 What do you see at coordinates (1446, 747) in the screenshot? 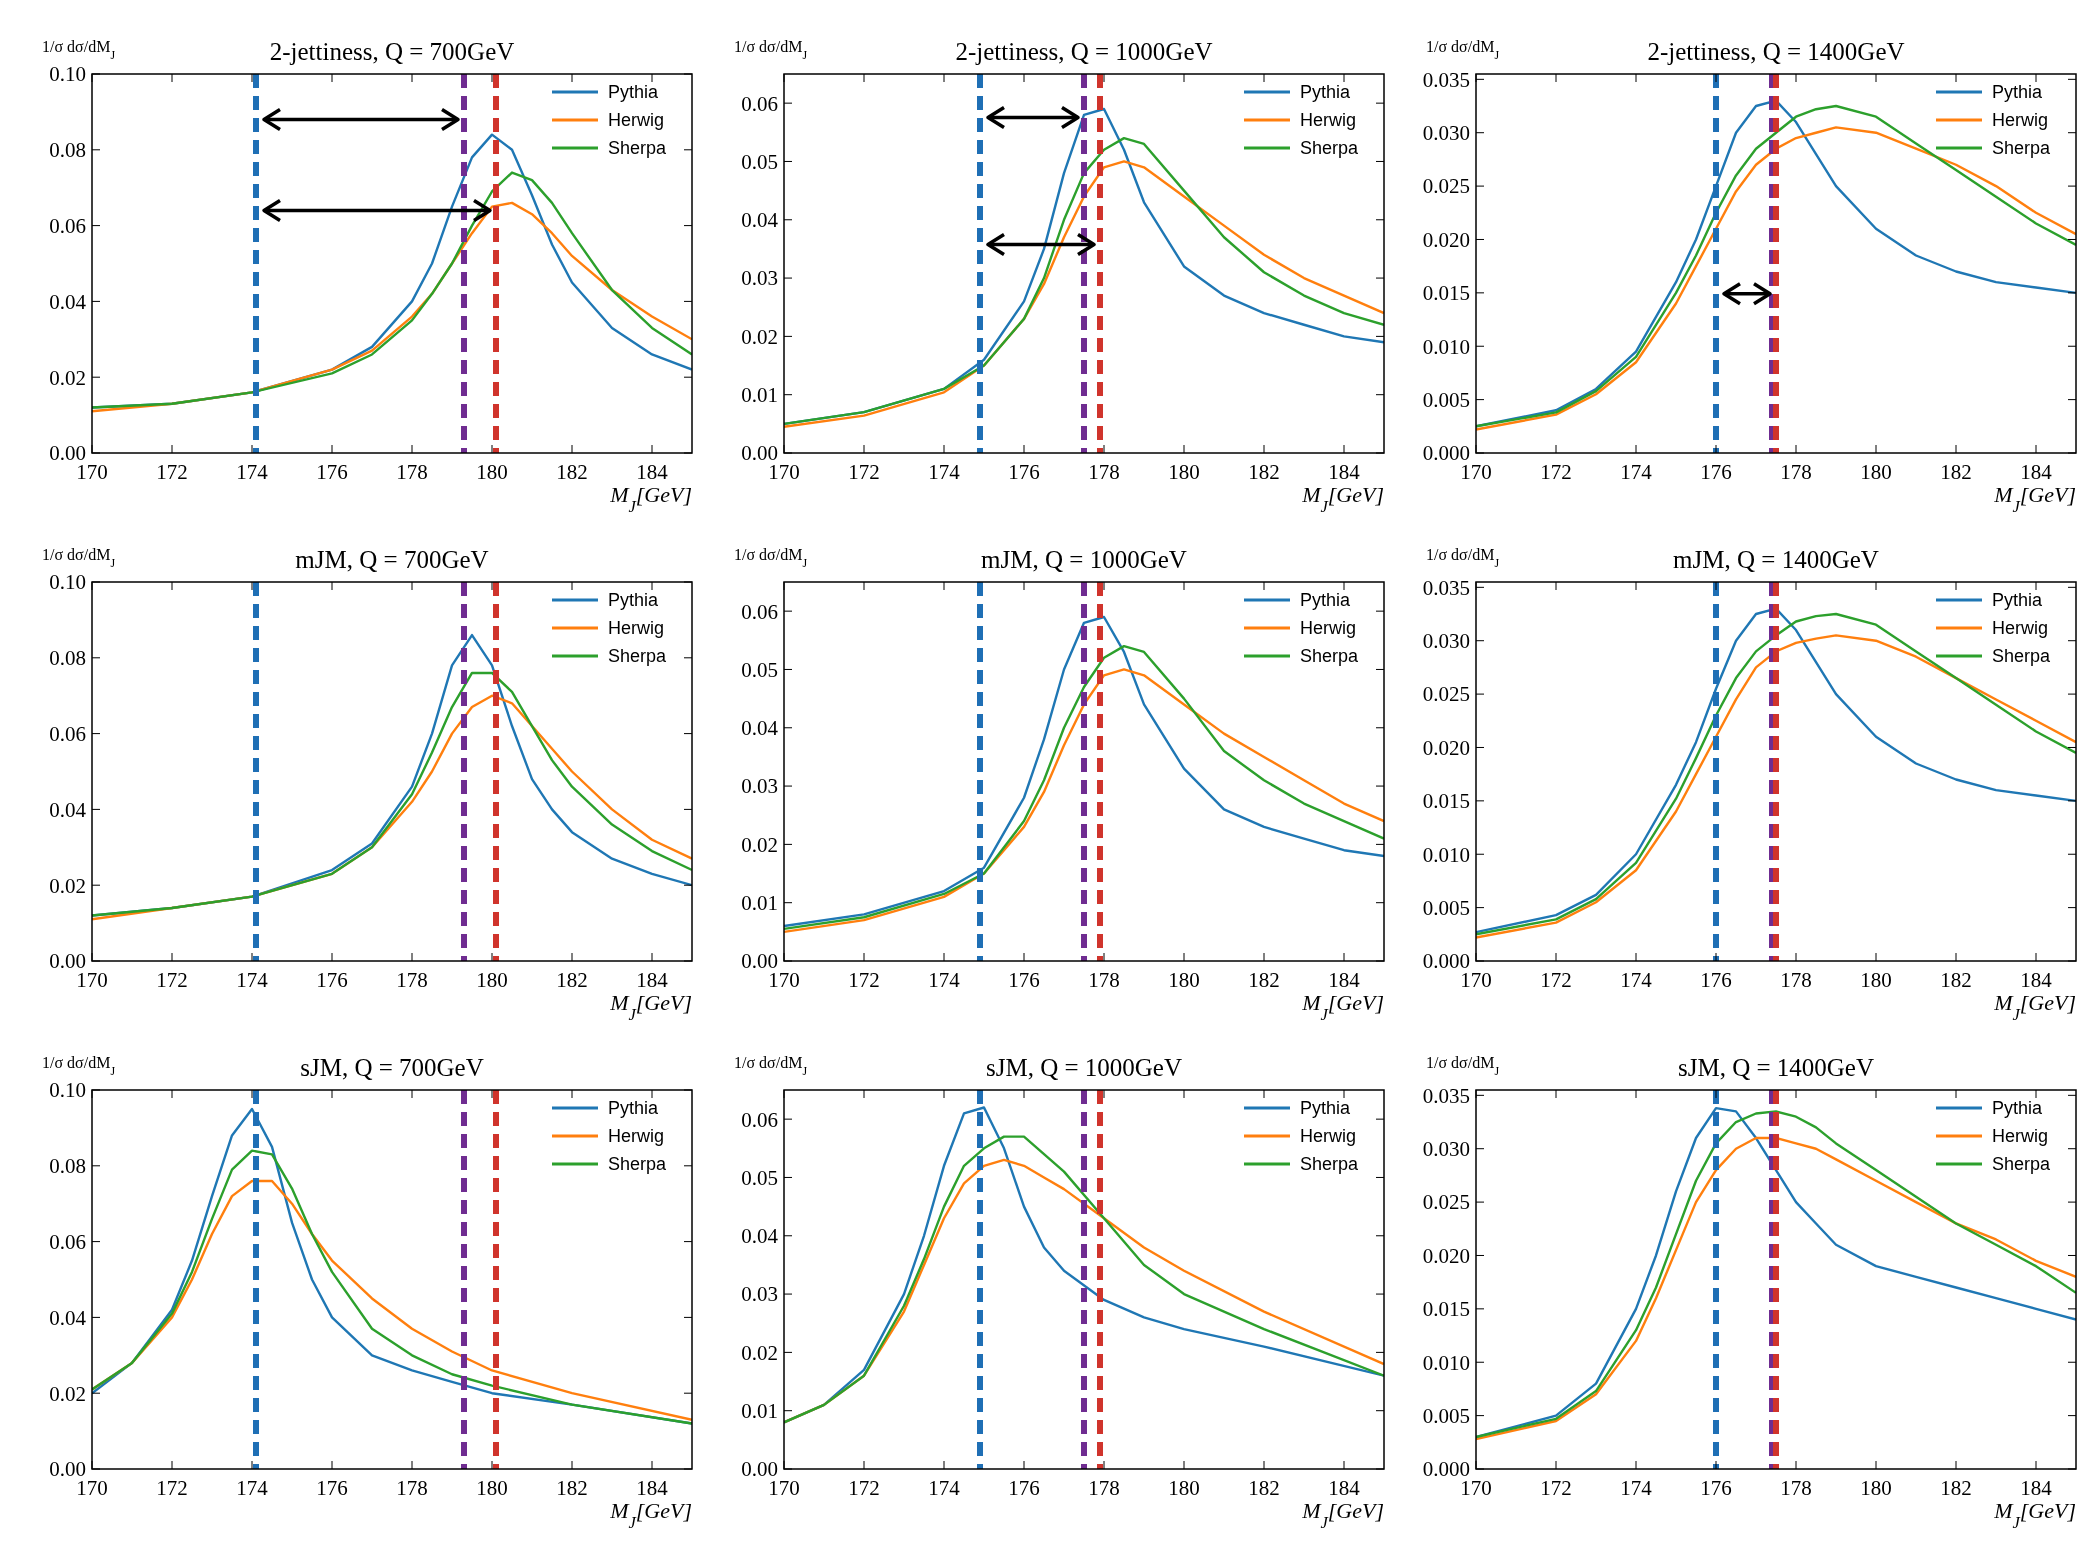
I see `y-tick-label: 0.020` at bounding box center [1446, 747].